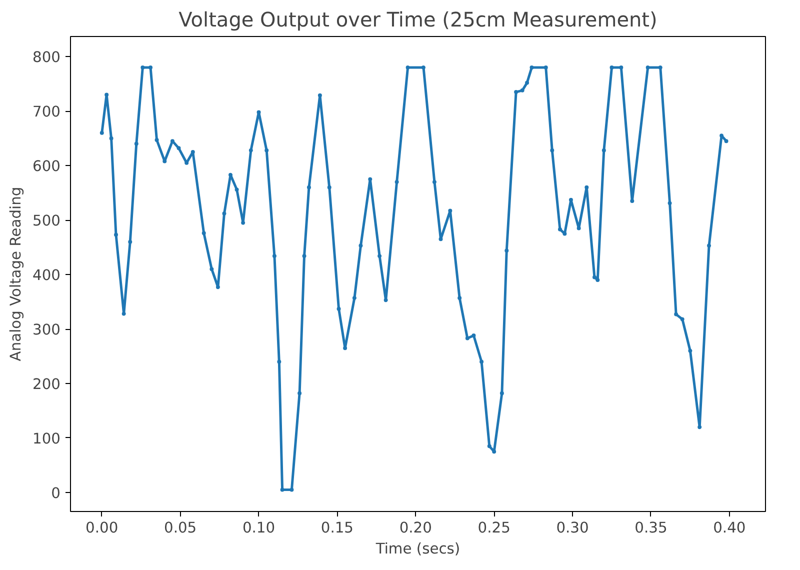 This screenshot has width=800, height=570. What do you see at coordinates (46, 384) in the screenshot?
I see `y-tick-label: 200` at bounding box center [46, 384].